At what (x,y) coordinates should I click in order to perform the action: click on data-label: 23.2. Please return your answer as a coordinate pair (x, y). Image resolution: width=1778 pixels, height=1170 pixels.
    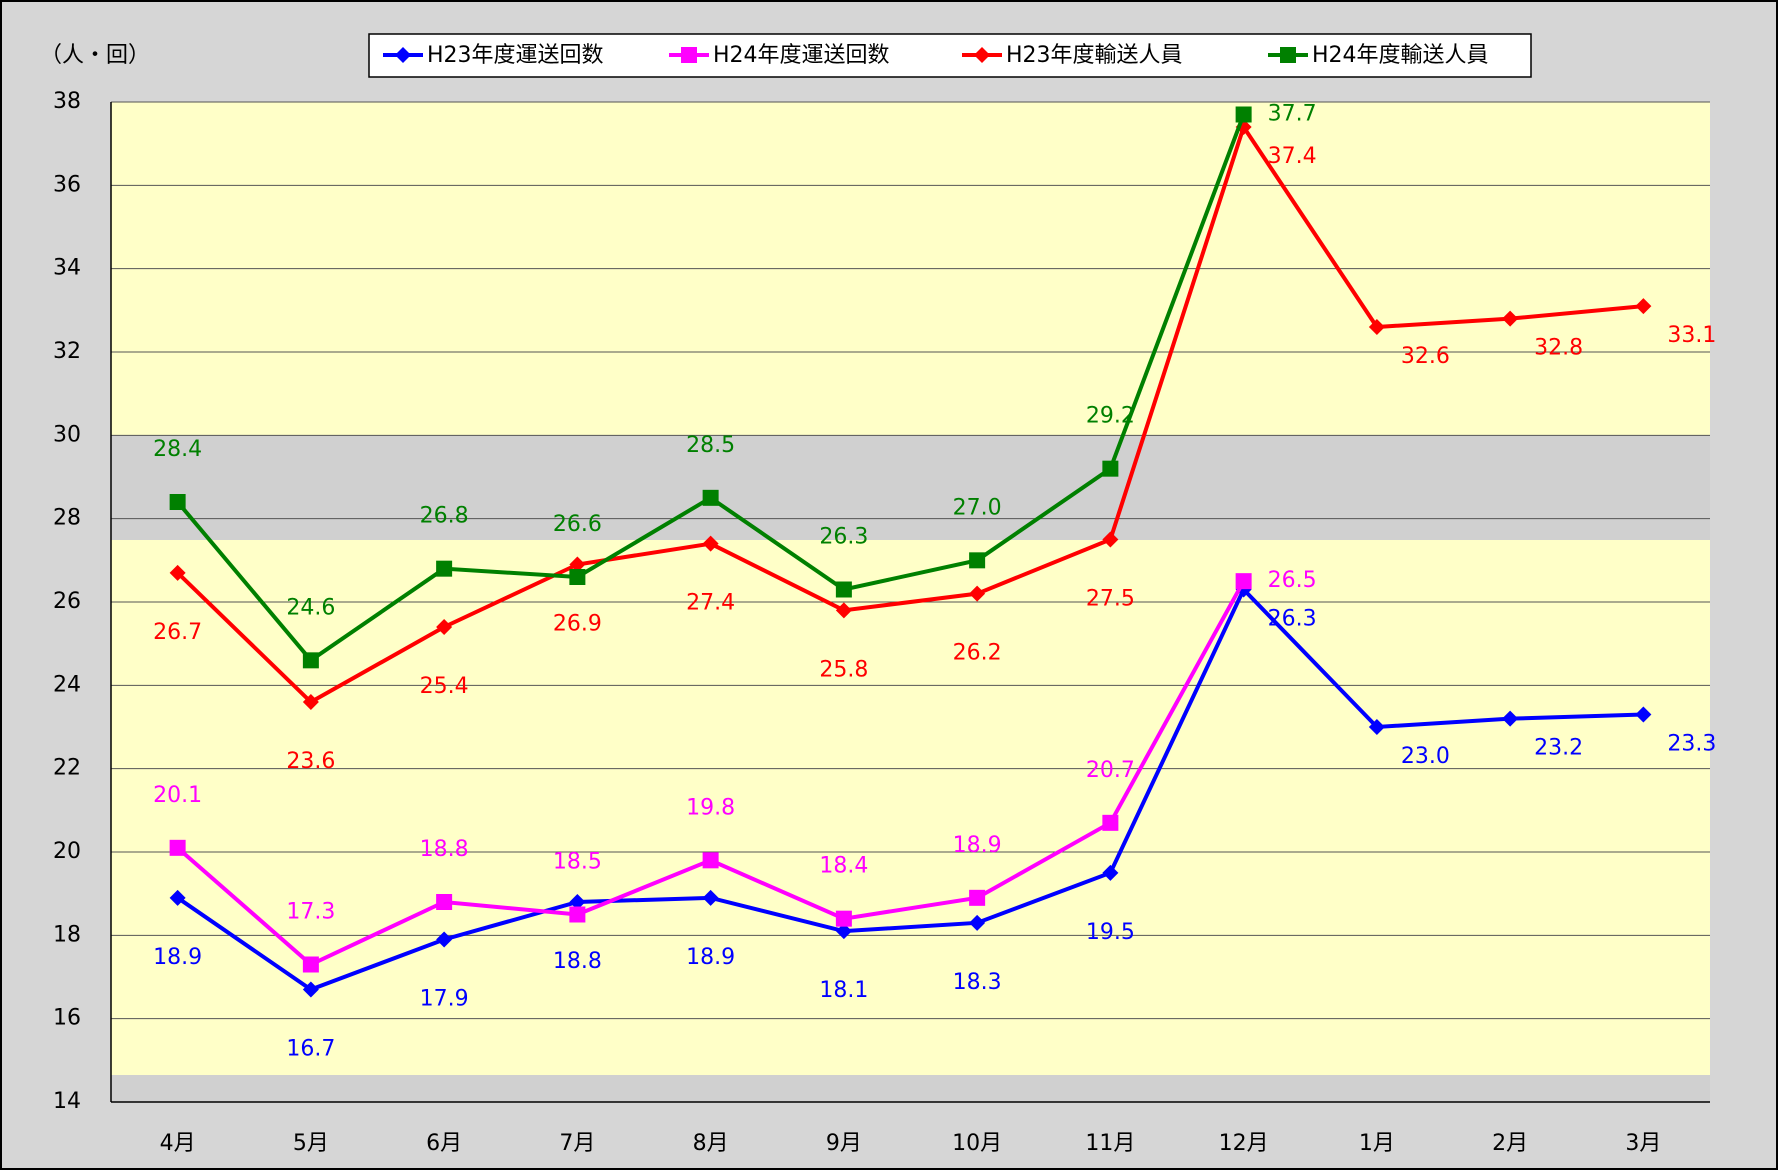
    Looking at the image, I should click on (1558, 748).